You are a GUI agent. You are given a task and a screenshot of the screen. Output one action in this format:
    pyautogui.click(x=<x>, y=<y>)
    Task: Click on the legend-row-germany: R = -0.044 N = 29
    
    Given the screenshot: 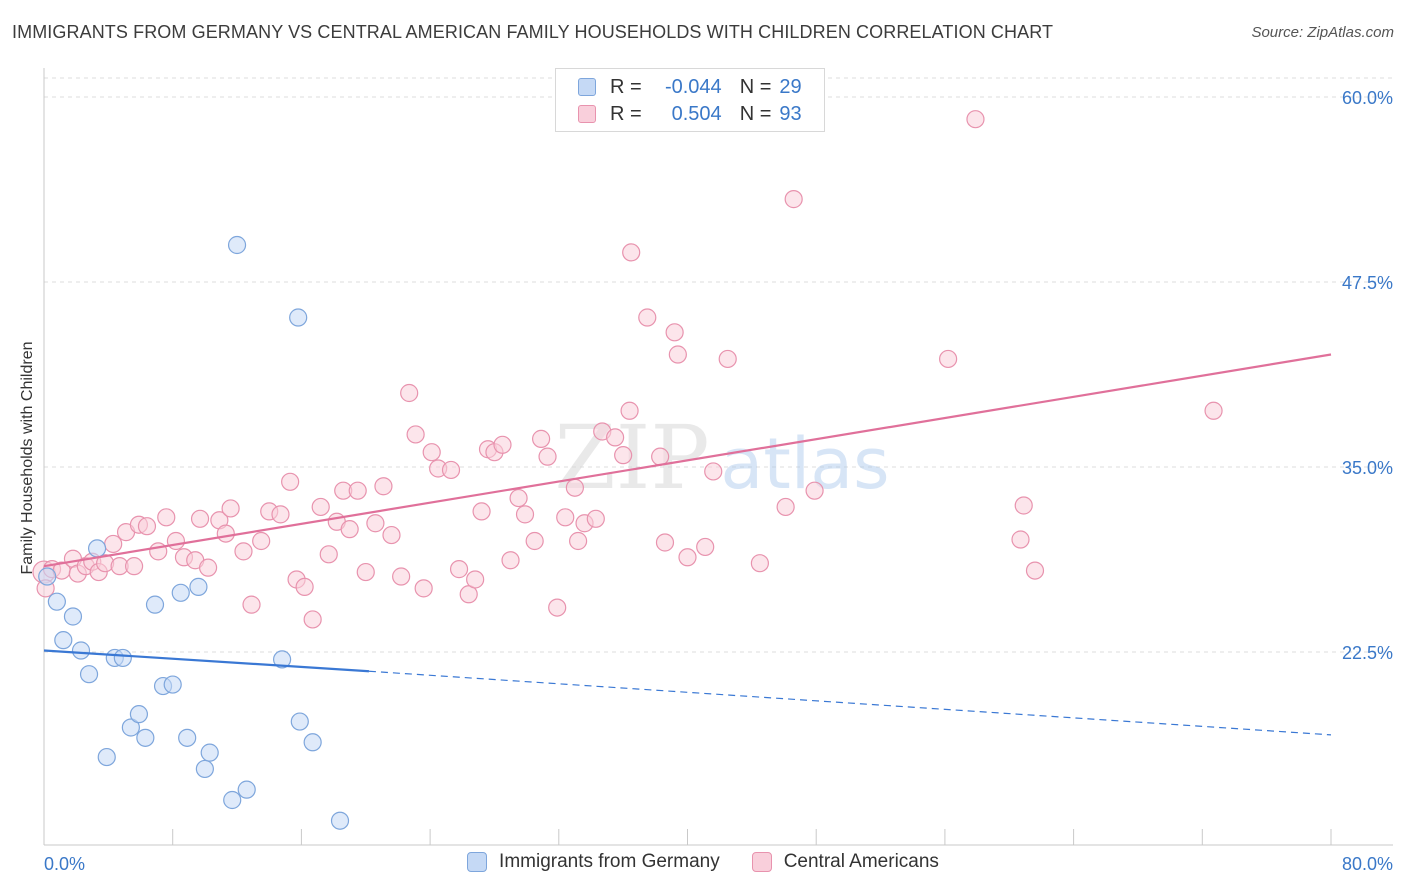 What is the action you would take?
    pyautogui.click(x=690, y=87)
    